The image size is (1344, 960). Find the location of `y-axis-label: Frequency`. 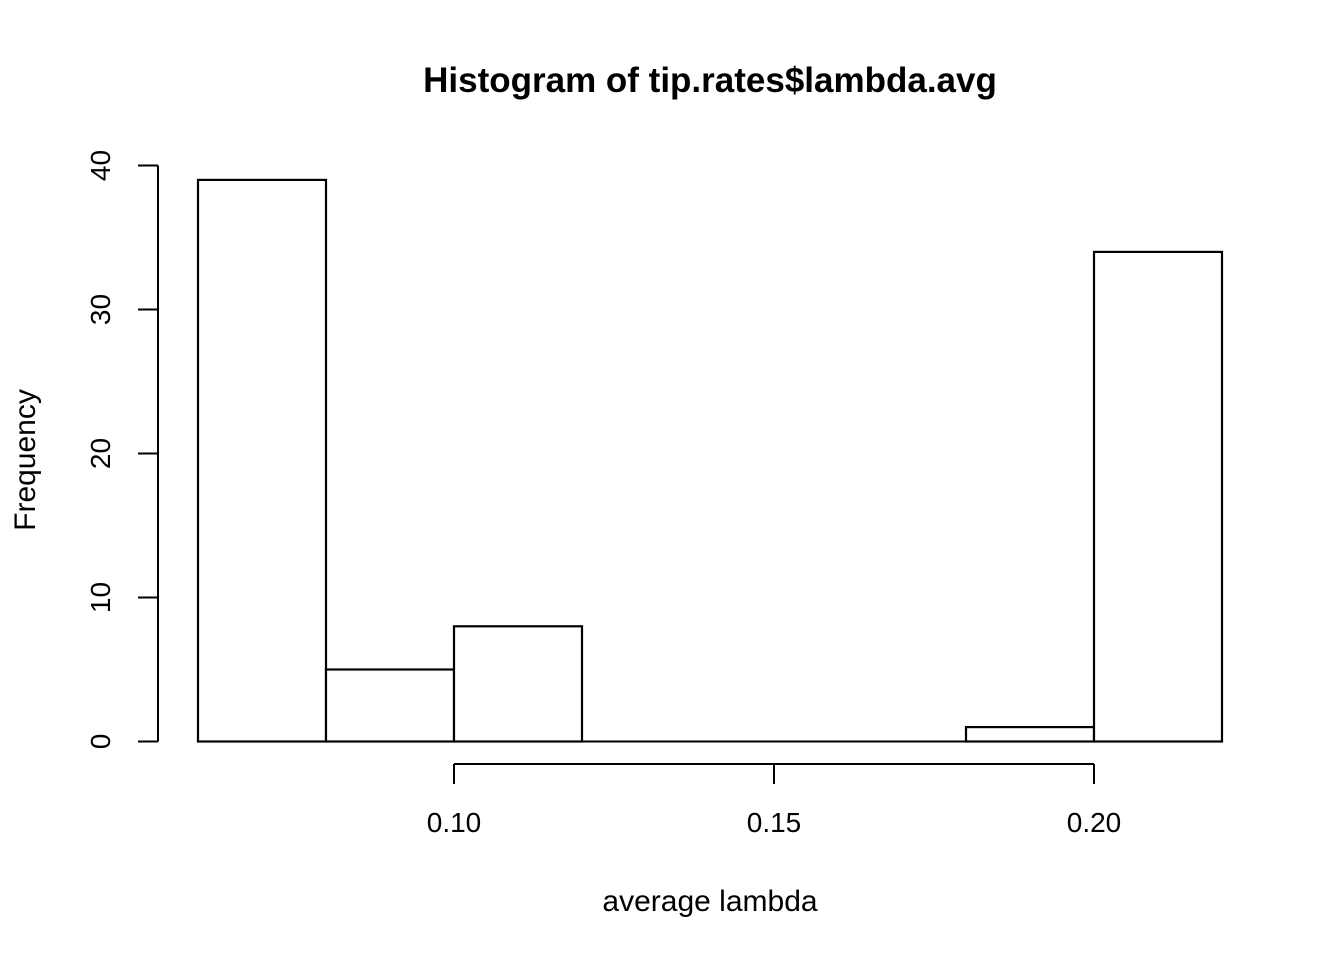

y-axis-label: Frequency is located at coordinates (25, 460).